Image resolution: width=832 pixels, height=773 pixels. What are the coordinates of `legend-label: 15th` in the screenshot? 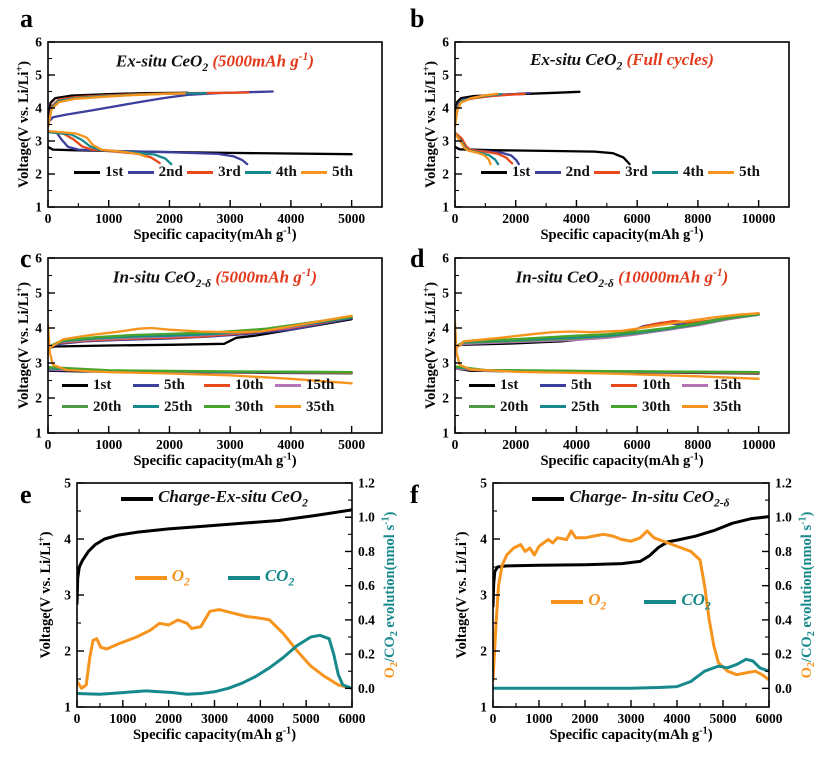 It's located at (727, 385).